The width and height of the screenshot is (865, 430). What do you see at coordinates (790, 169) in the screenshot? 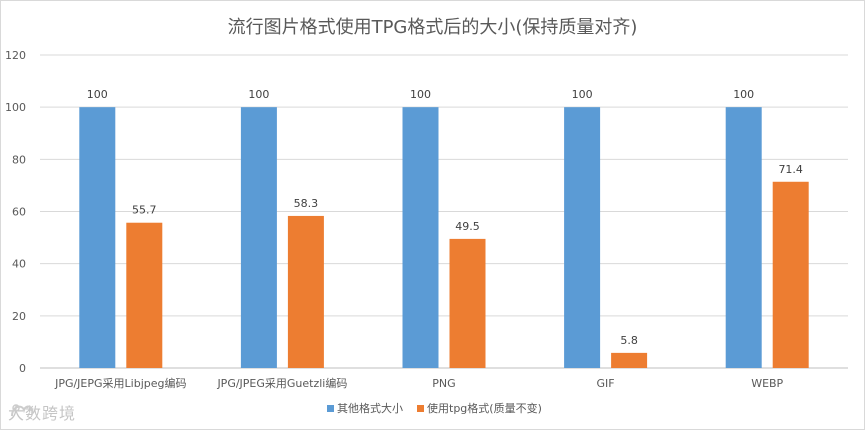
I see `data-label: 71.4` at bounding box center [790, 169].